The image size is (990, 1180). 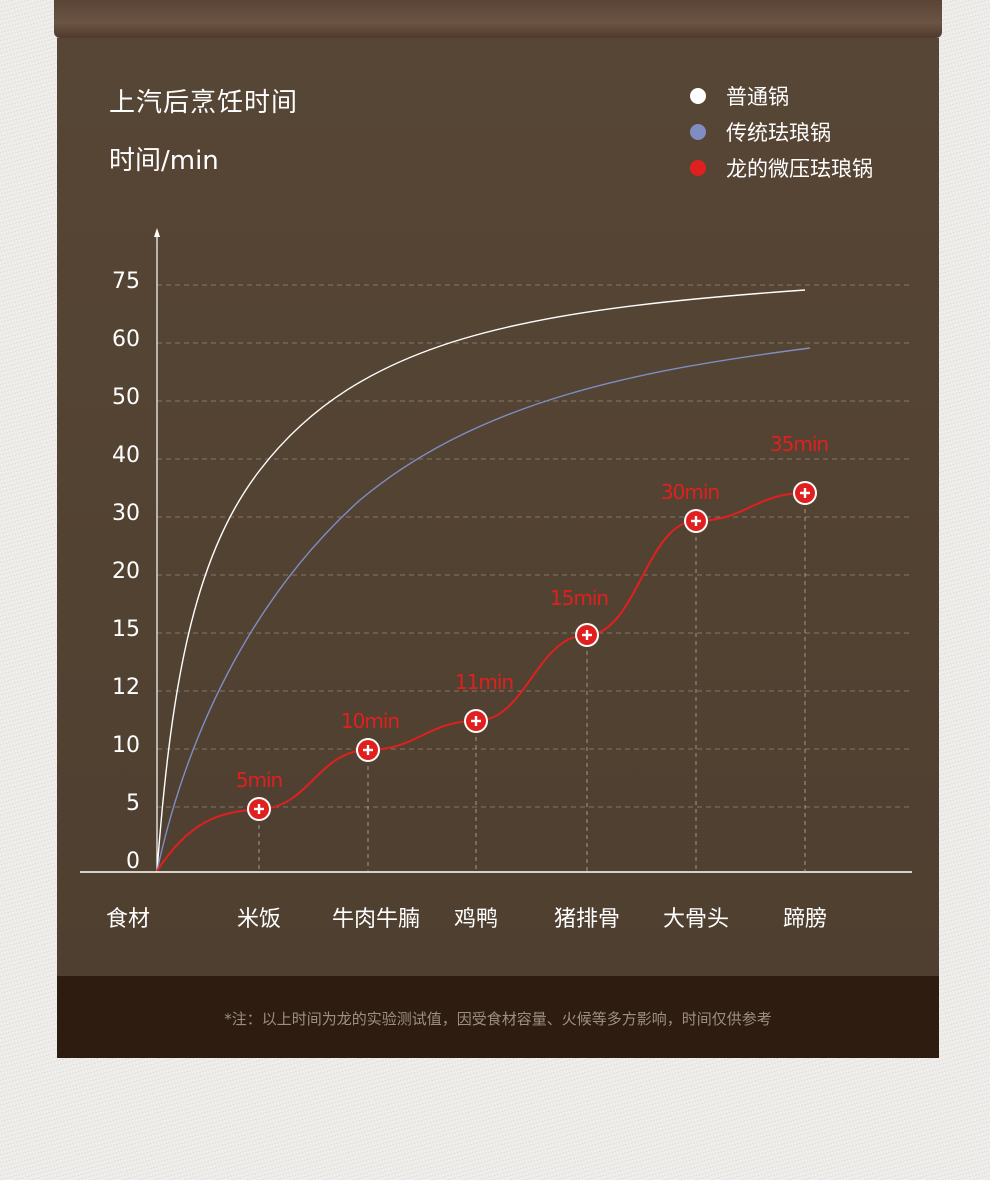 I want to click on data-label: 5min, so click(x=259, y=780).